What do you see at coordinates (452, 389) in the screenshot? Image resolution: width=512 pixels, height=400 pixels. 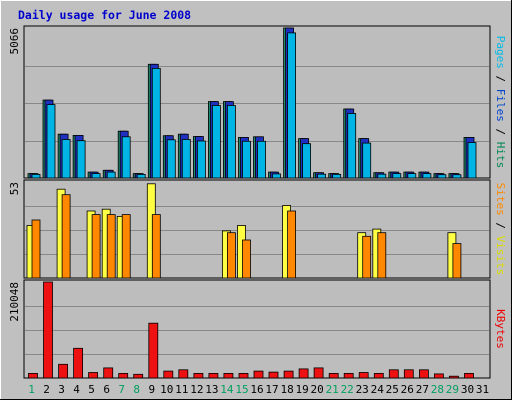 I see `x-tick-label-day-29: 29` at bounding box center [452, 389].